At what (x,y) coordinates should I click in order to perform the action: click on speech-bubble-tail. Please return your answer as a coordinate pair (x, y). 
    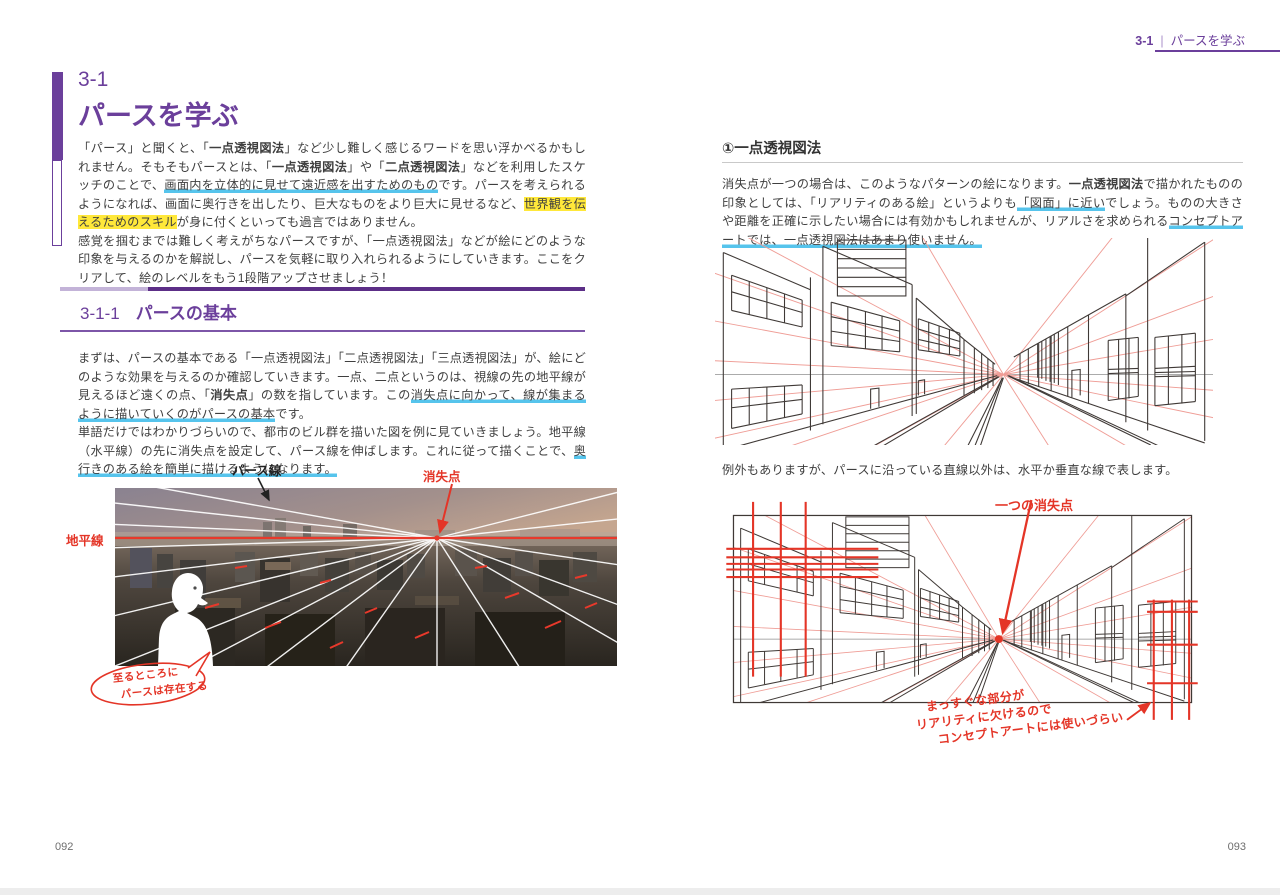
    Looking at the image, I should click on (199, 664).